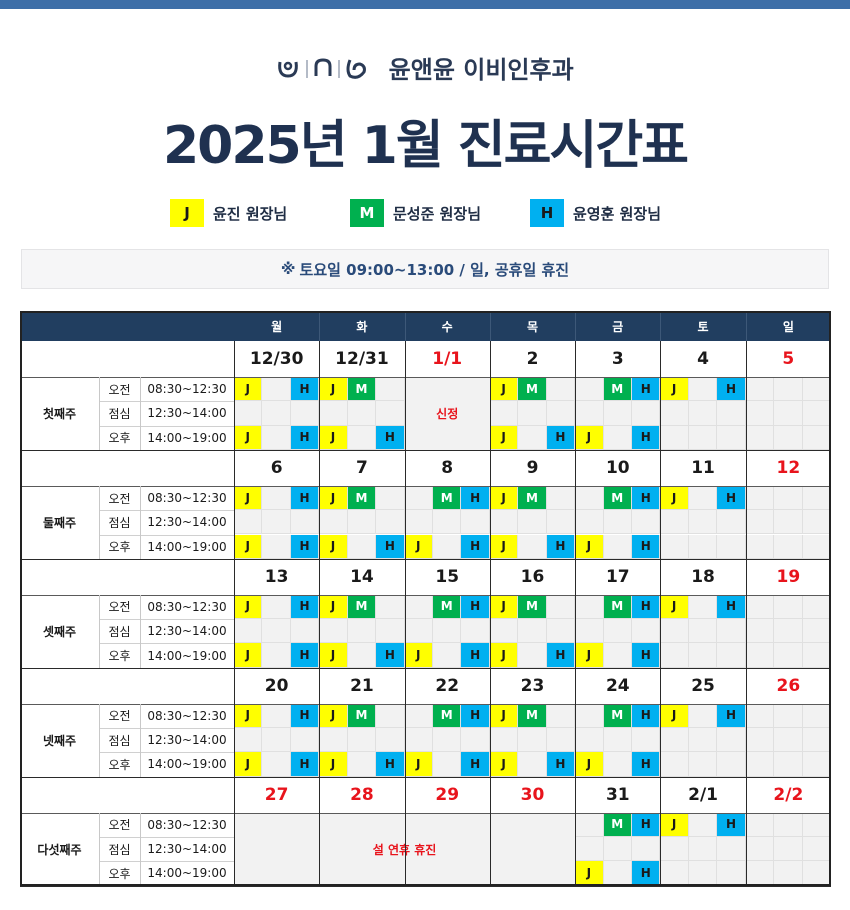 The height and width of the screenshot is (910, 850). Describe the element at coordinates (617, 359) in the screenshot. I see `date-label: 3` at that location.